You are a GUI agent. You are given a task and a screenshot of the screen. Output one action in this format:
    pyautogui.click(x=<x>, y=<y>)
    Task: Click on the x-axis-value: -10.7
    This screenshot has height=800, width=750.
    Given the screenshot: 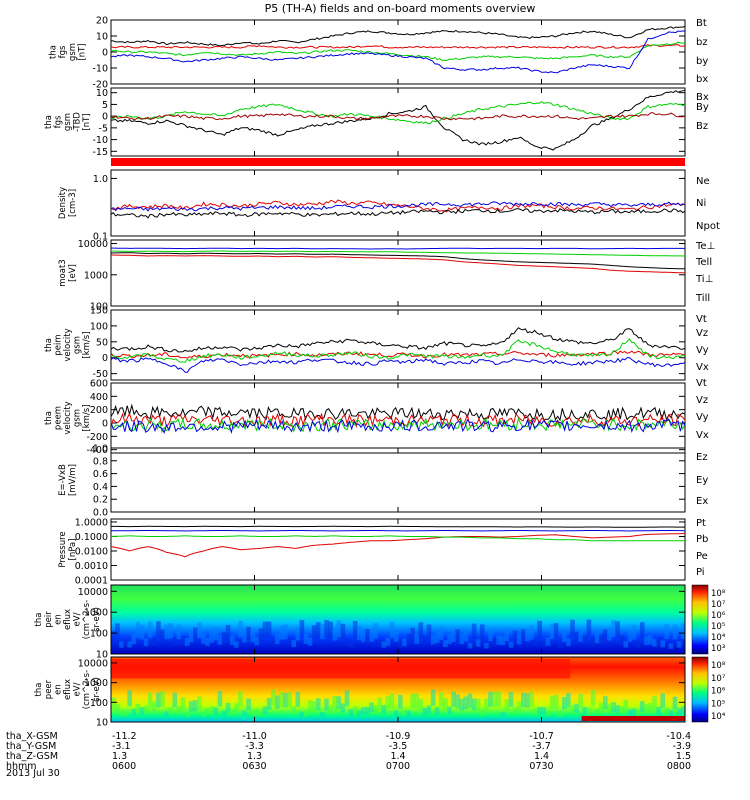 What is the action you would take?
    pyautogui.click(x=541, y=736)
    